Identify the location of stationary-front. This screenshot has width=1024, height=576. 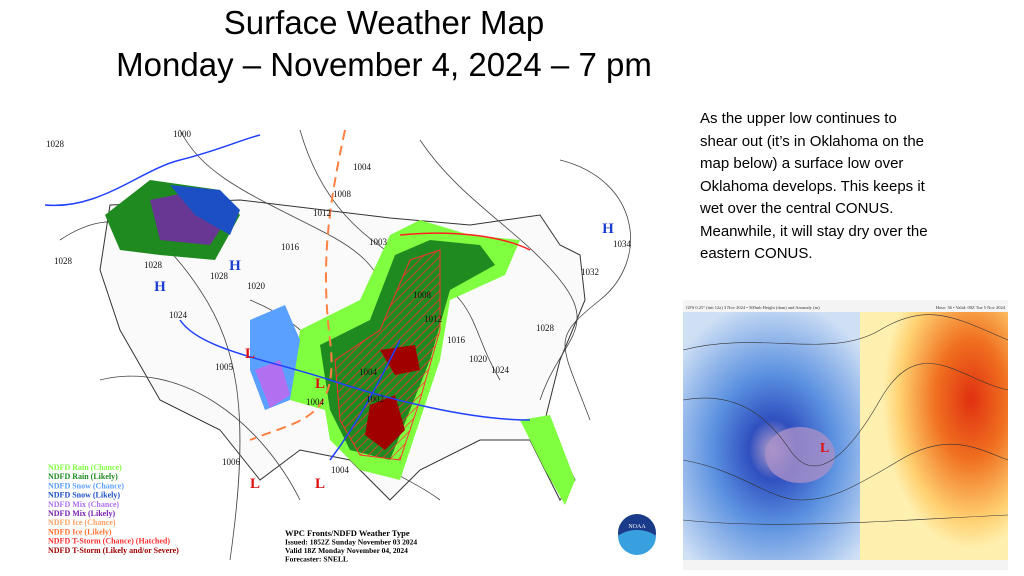
(355, 370).